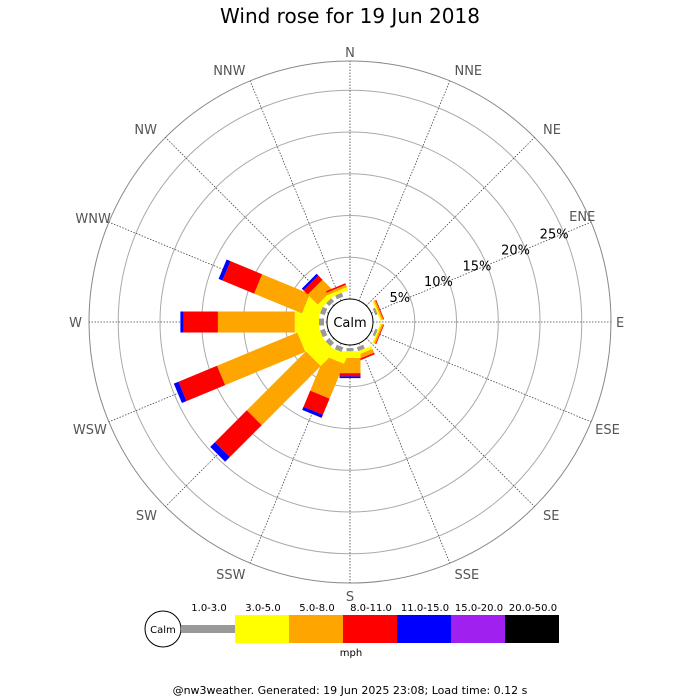 The width and height of the screenshot is (700, 700). Describe the element at coordinates (404, 190) in the screenshot. I see `spoke-nne` at that location.